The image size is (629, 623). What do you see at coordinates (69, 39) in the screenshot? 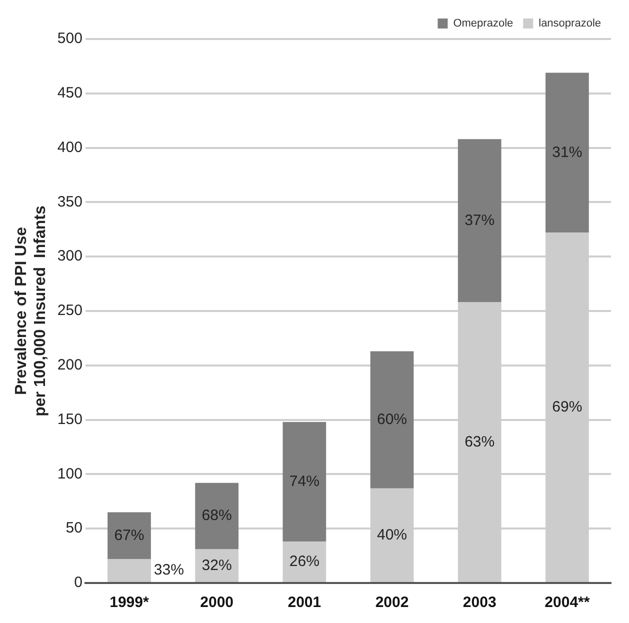
I see `y-tick-label: 500` at bounding box center [69, 39].